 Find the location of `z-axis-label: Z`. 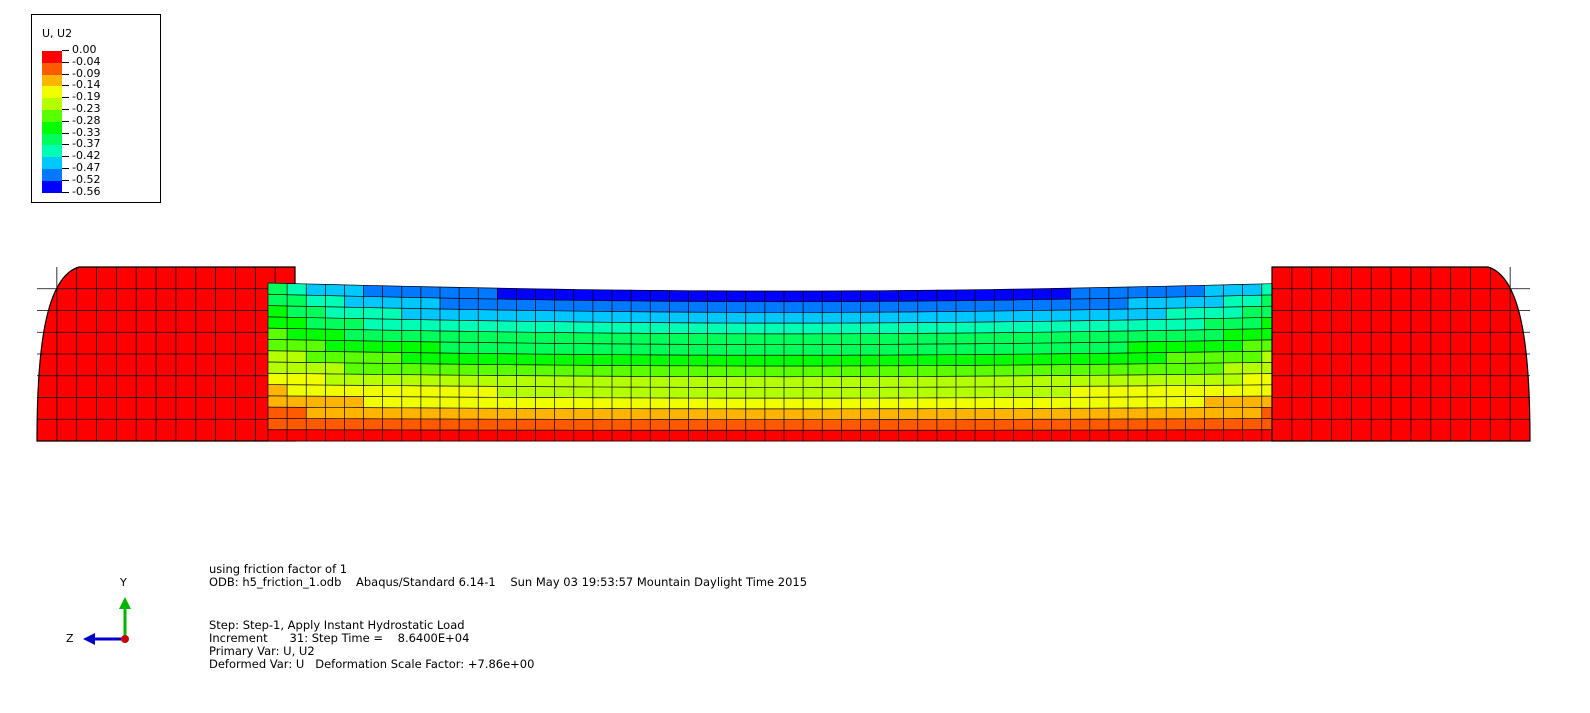

z-axis-label: Z is located at coordinates (70, 638).